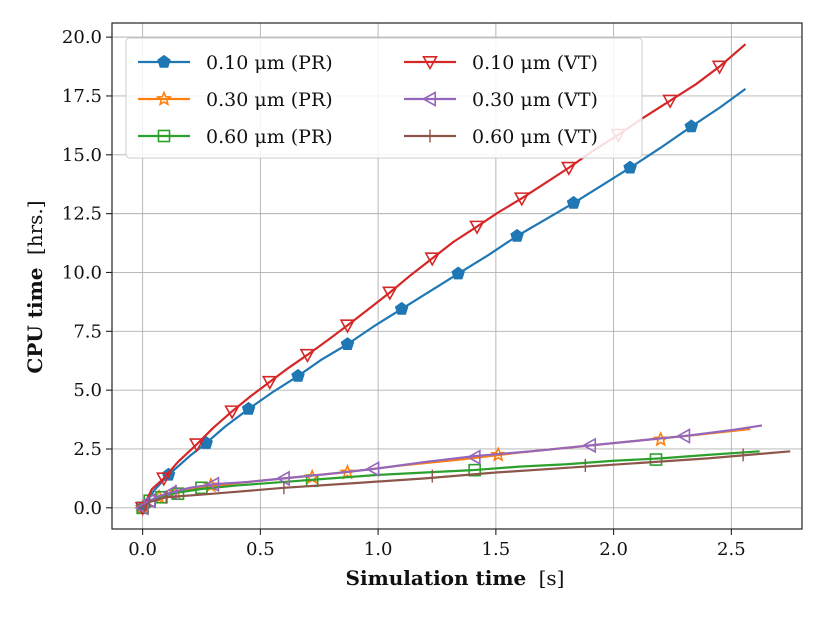 The height and width of the screenshot is (623, 830). I want to click on series-line-0-30-um-vt, so click(452, 466).